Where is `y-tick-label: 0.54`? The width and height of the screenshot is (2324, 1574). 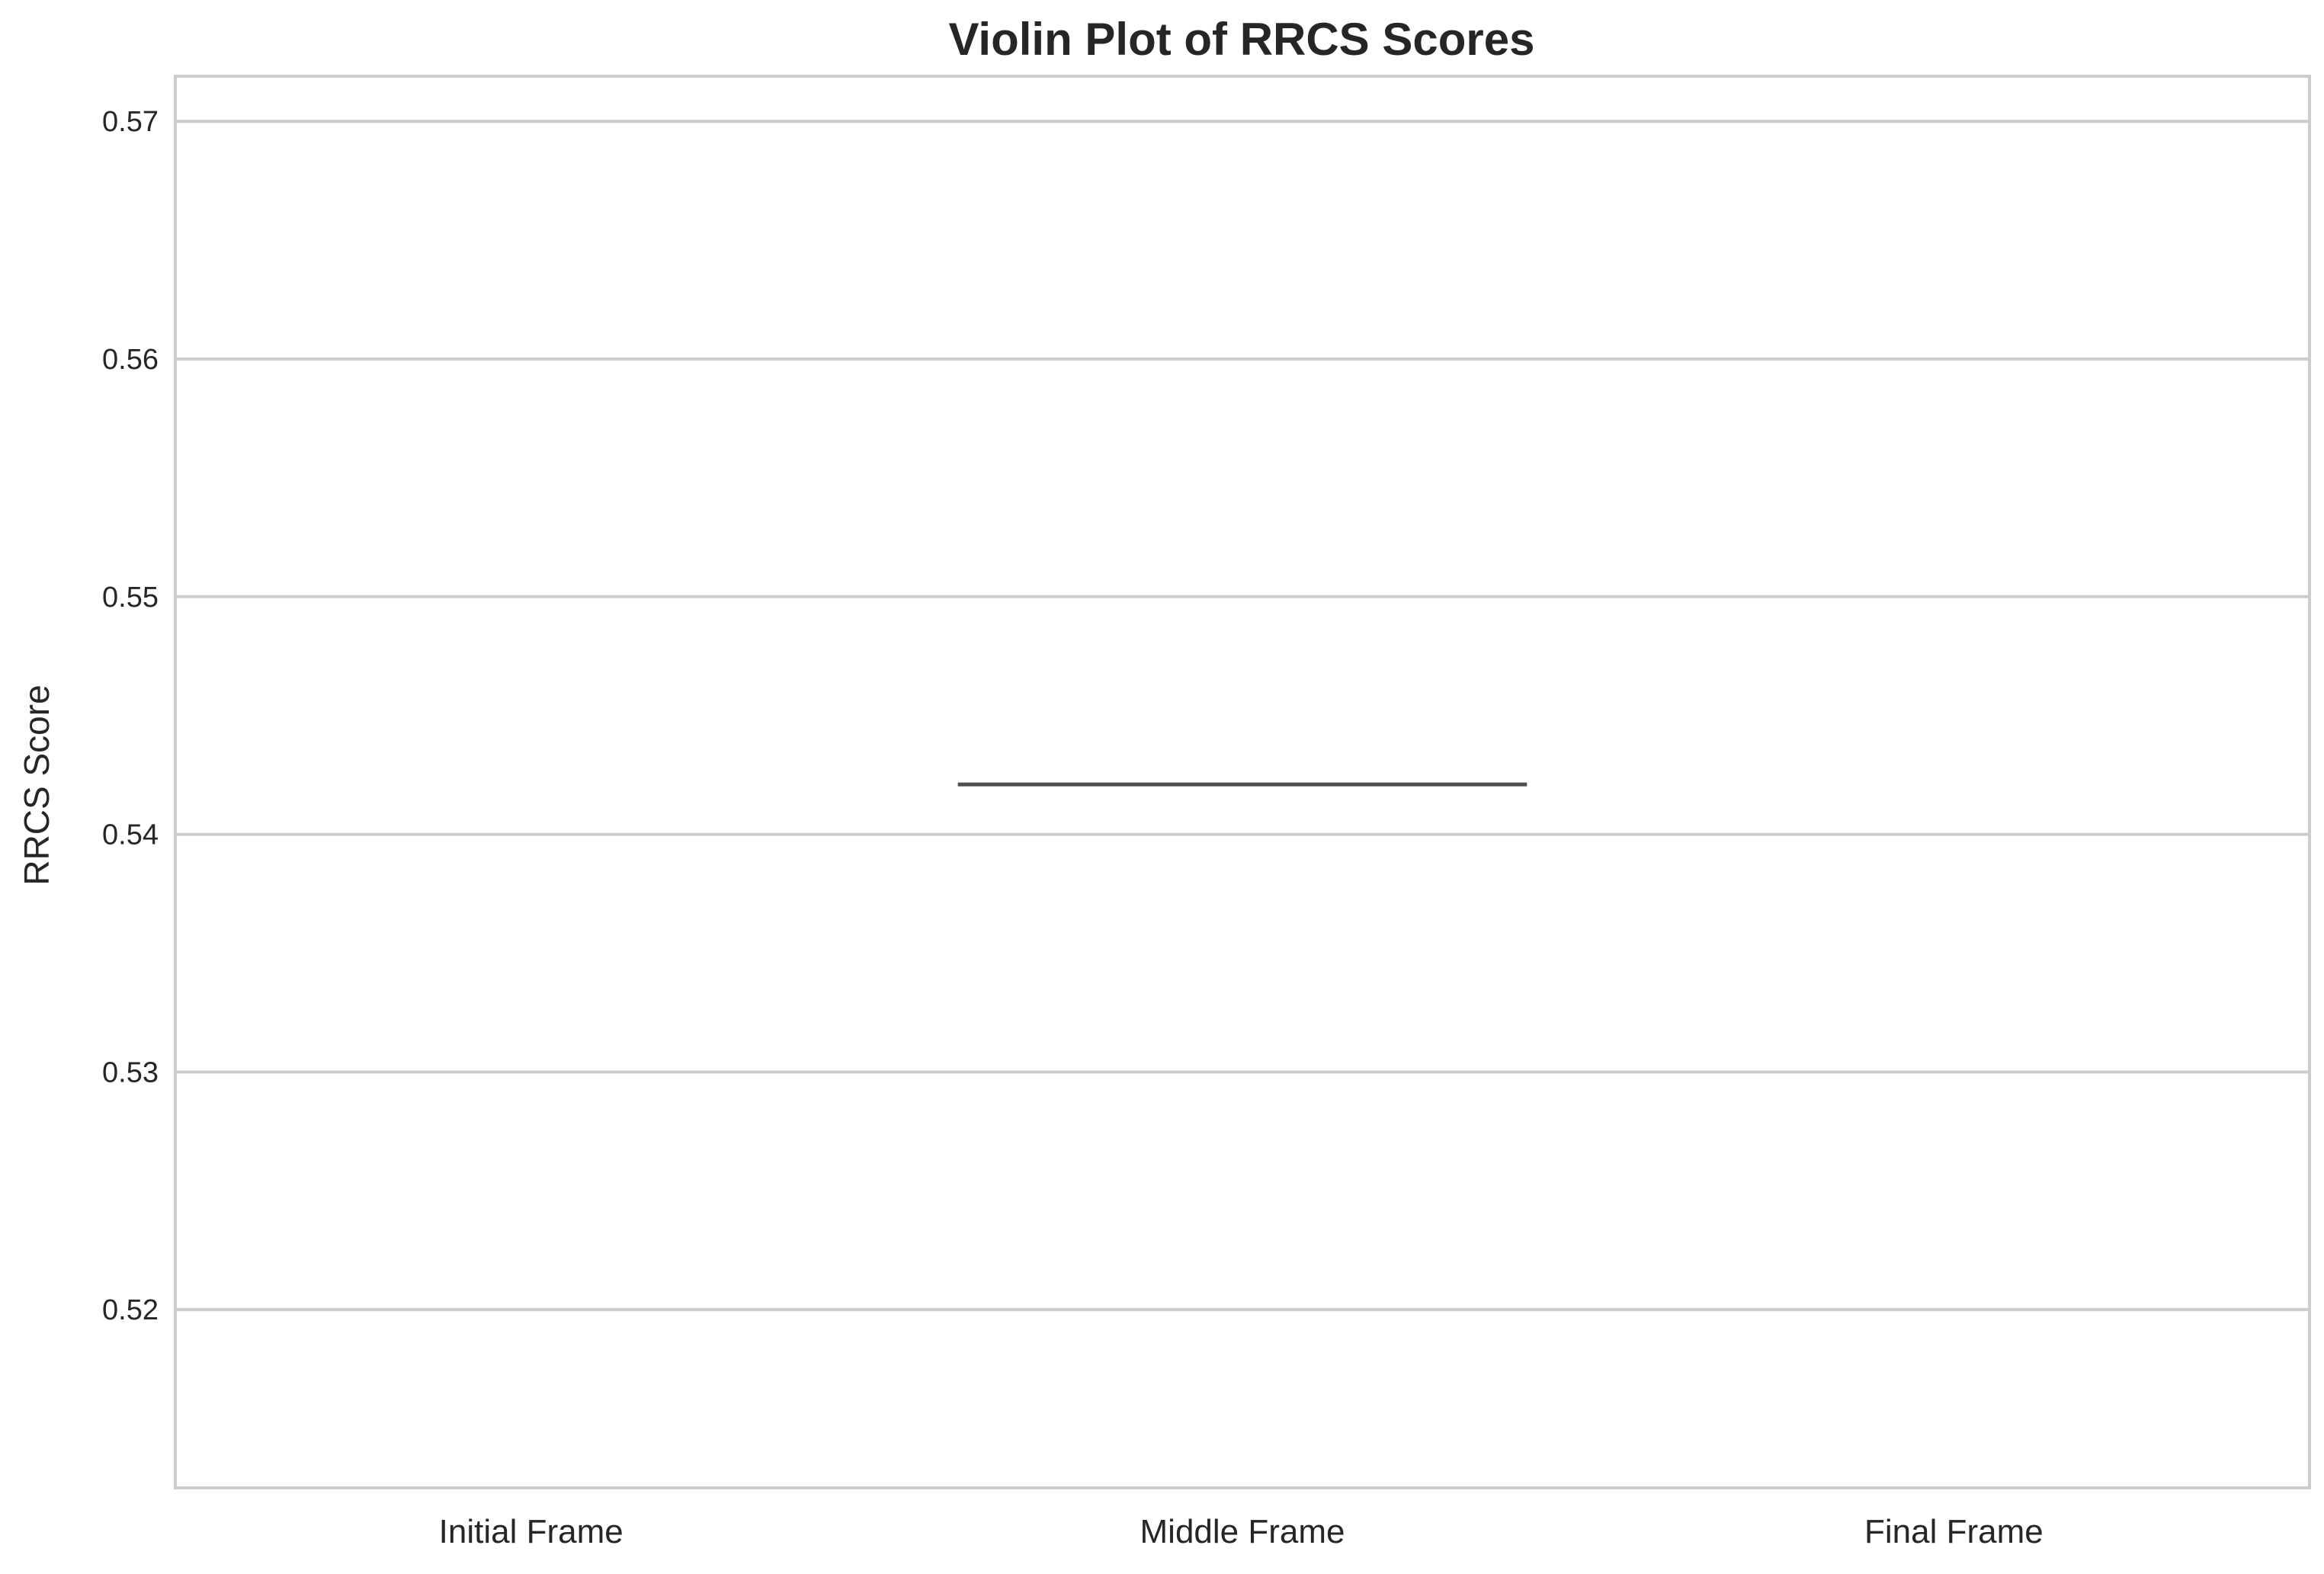
y-tick-label: 0.54 is located at coordinates (130, 835).